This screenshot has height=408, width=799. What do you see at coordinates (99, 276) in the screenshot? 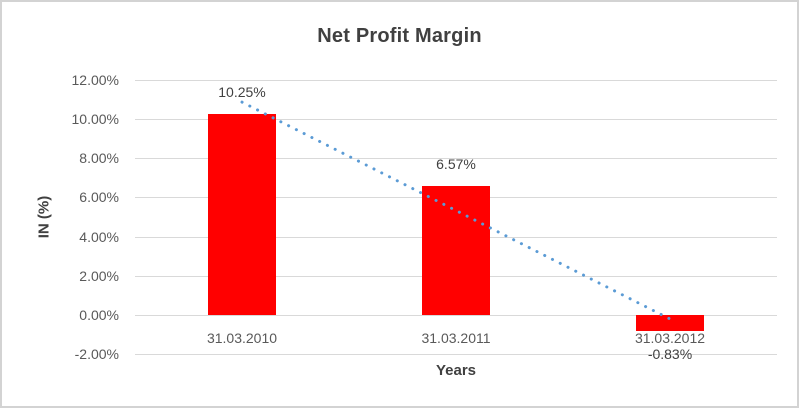
I see `y-tick-label-2.00%: 2.00%` at bounding box center [99, 276].